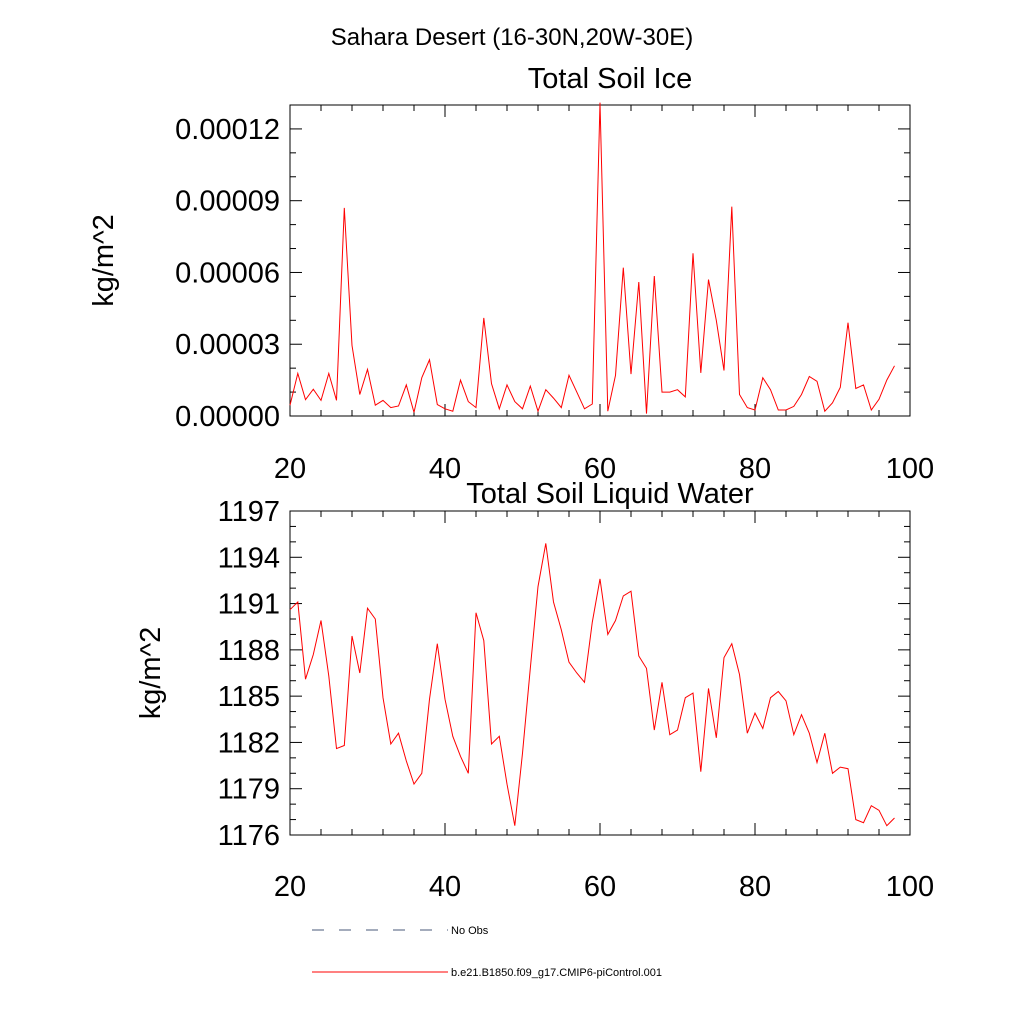 This screenshot has width=1024, height=1024. What do you see at coordinates (610, 79) in the screenshot?
I see `panel-title: Total Soil Ice` at bounding box center [610, 79].